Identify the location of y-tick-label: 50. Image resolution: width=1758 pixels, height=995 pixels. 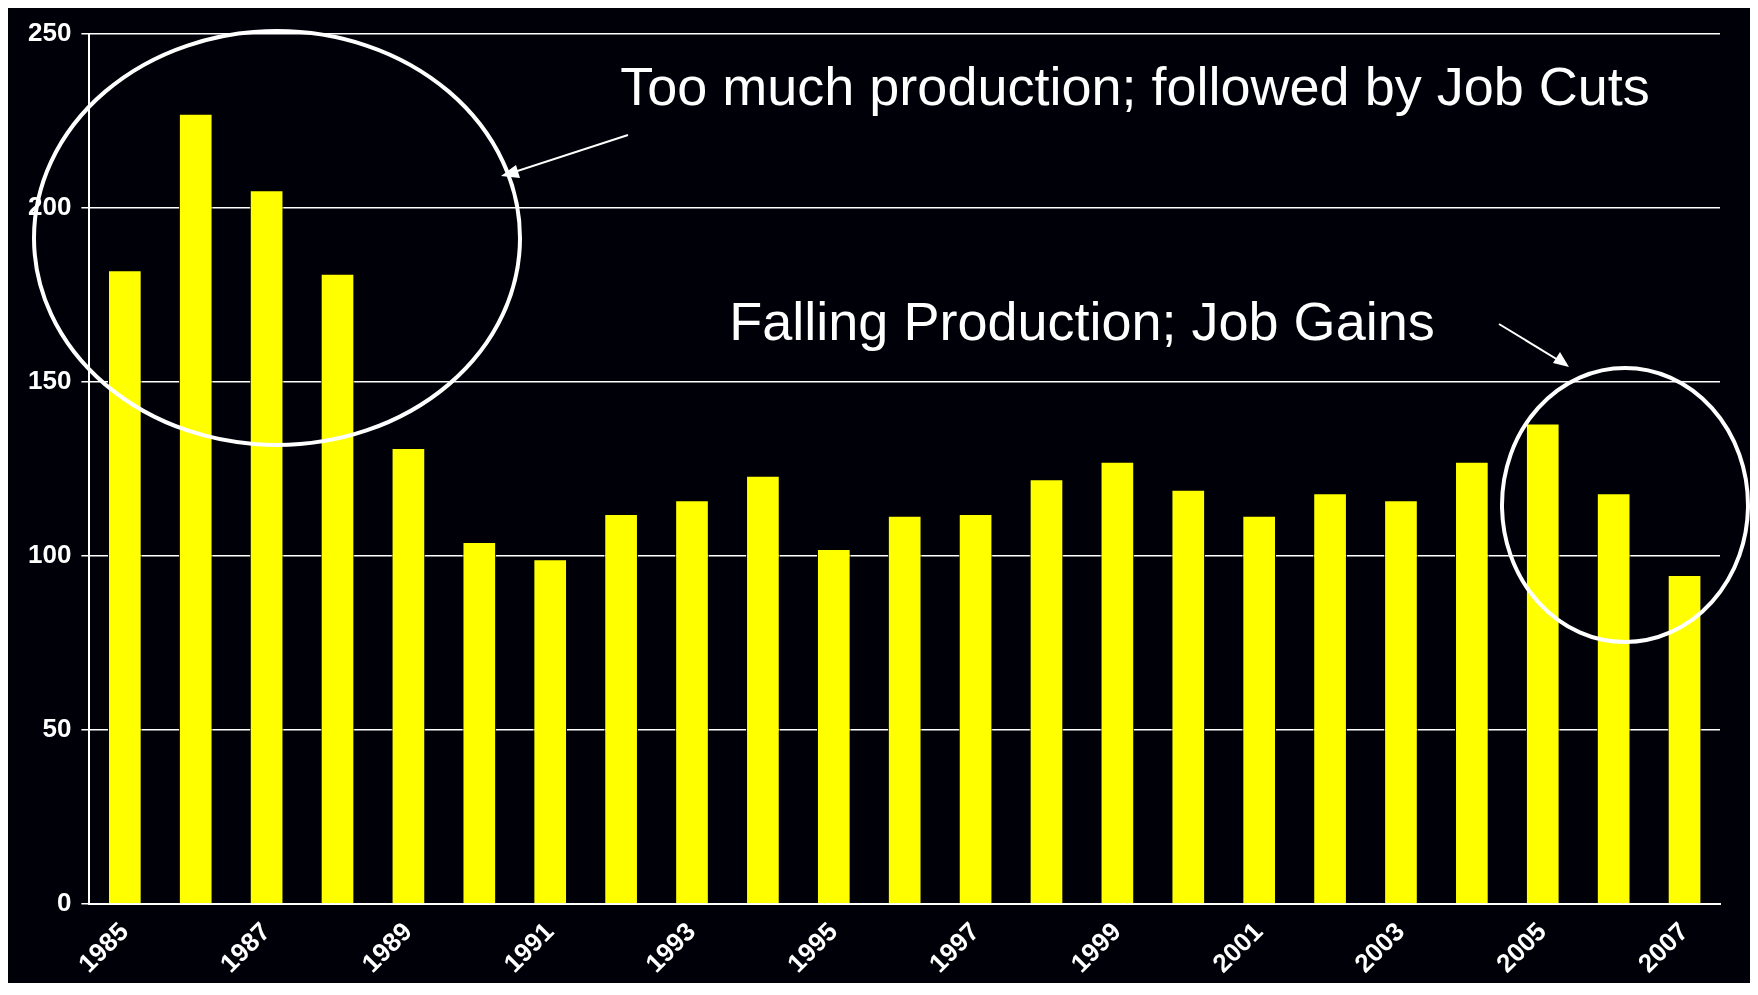
(57, 728).